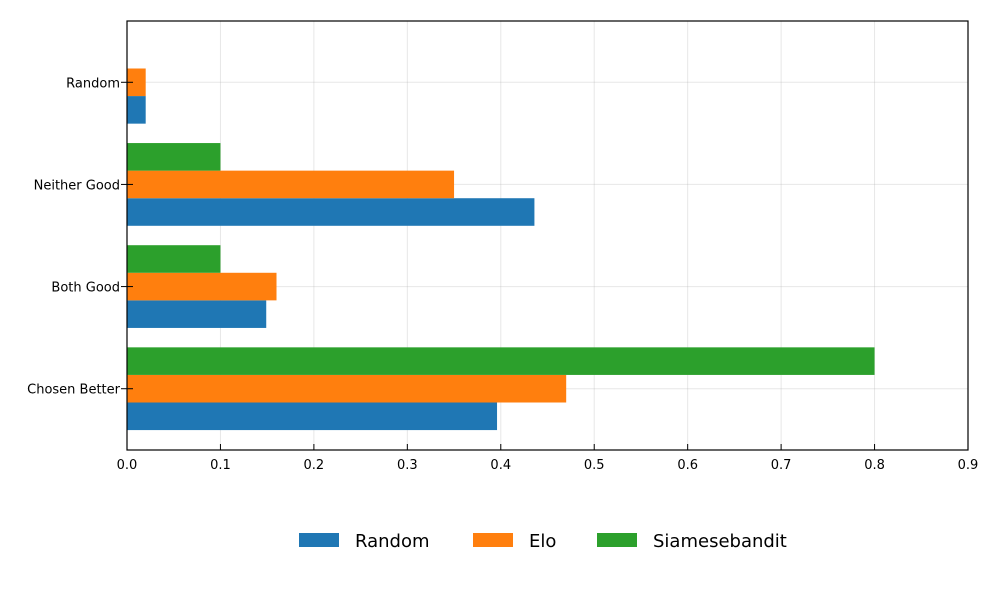  Describe the element at coordinates (407, 465) in the screenshot. I see `x-tick-label: 0.3` at that location.